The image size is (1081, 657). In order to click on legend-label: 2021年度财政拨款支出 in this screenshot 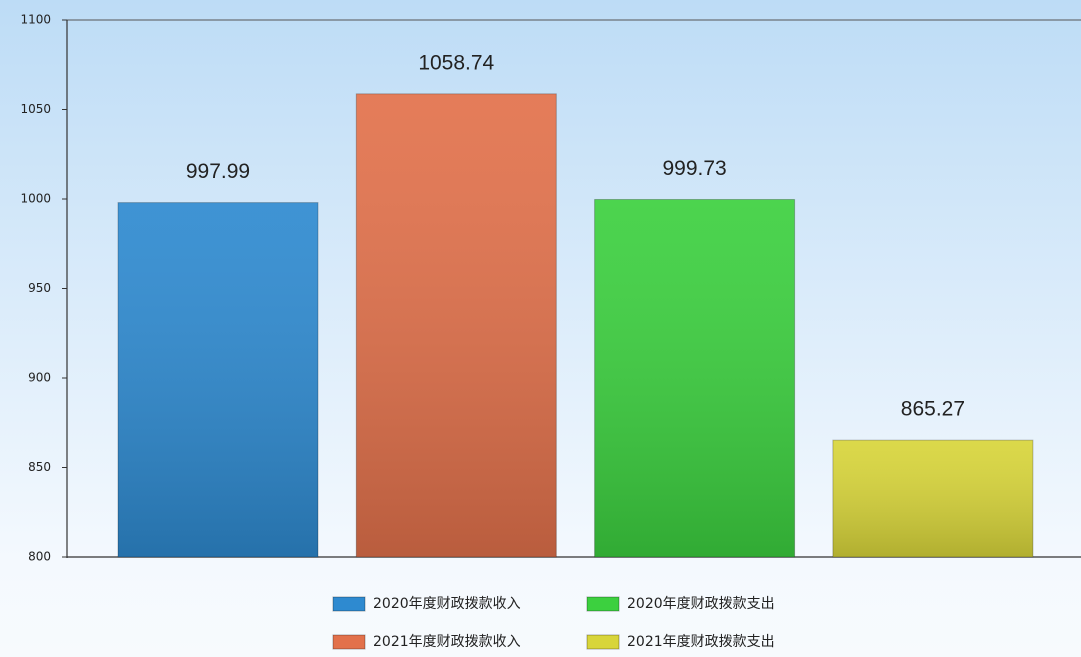, I will do `click(701, 642)`.